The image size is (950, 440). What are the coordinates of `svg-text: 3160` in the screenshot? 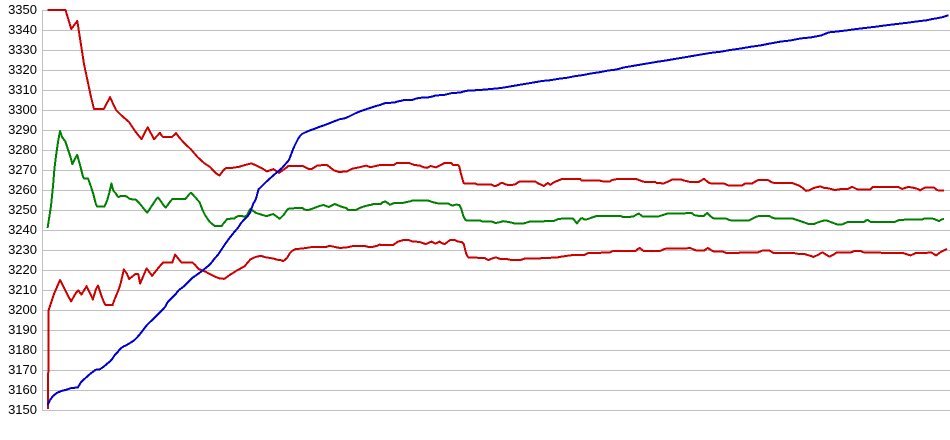 It's located at (22, 389).